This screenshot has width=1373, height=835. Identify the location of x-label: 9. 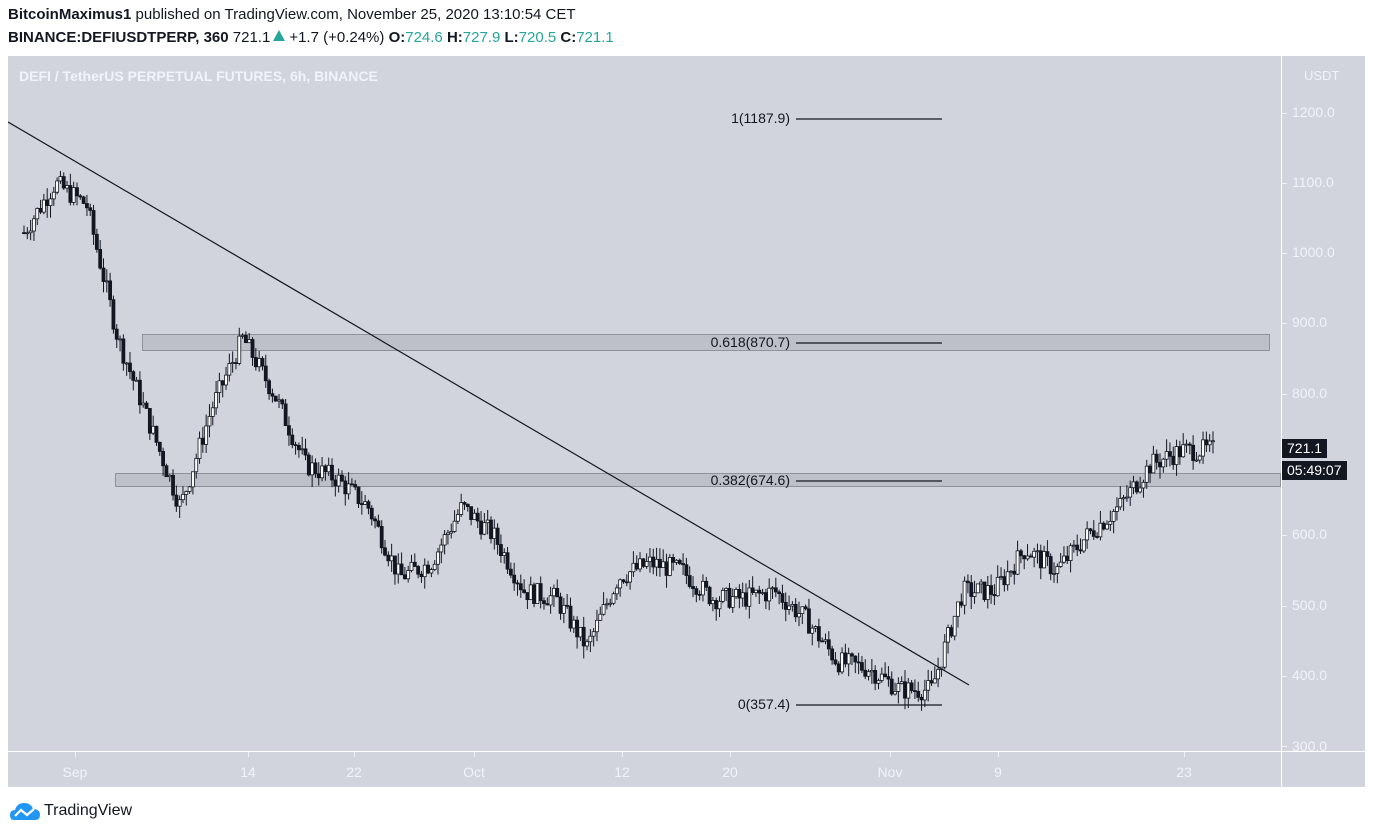
(998, 772).